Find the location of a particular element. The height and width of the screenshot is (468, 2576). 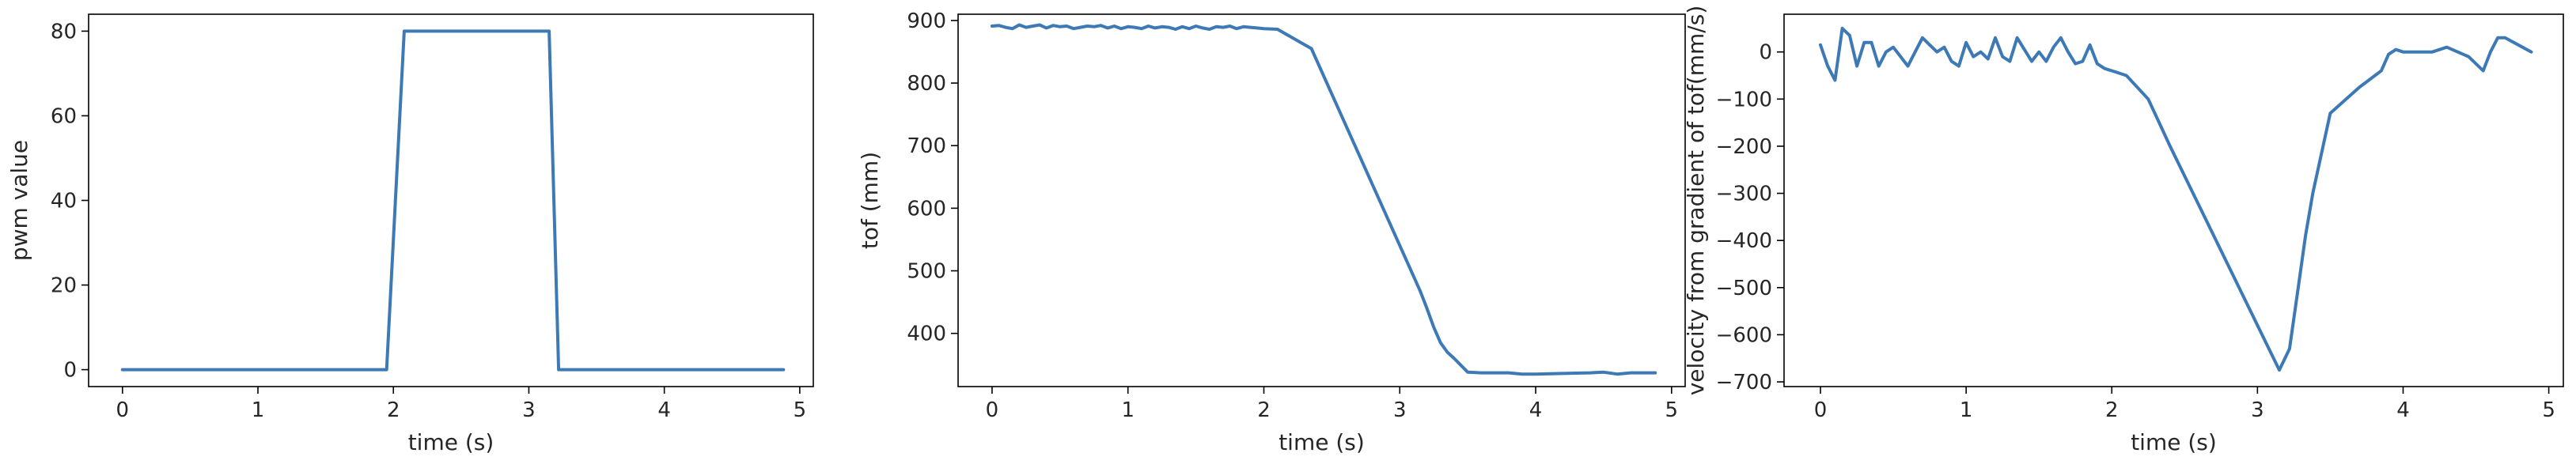

tof-x-axis-label: time (s) is located at coordinates (1322, 442).